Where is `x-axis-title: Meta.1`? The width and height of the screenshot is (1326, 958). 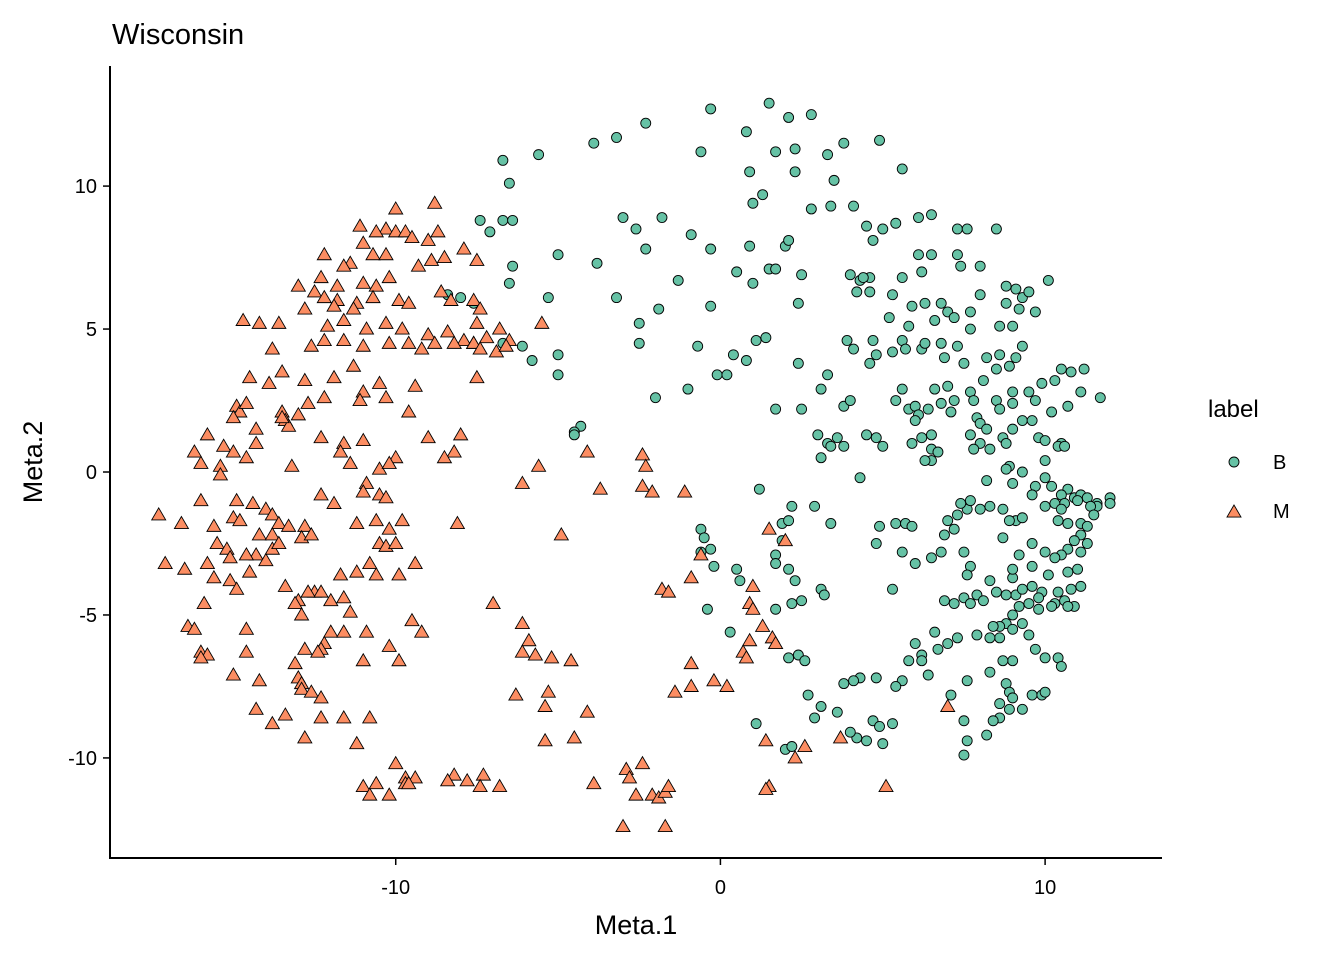 x-axis-title: Meta.1 is located at coordinates (636, 925).